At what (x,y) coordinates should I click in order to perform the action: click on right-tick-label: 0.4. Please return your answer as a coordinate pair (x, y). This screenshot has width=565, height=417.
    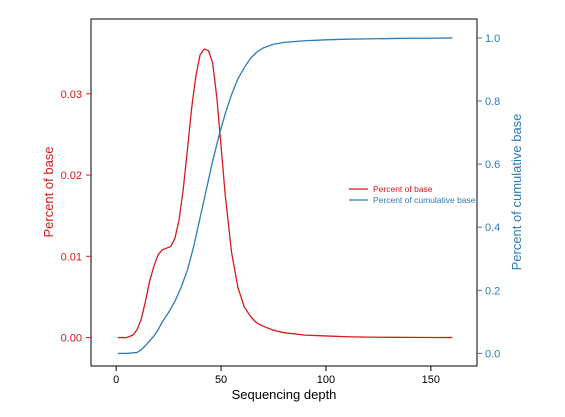
    Looking at the image, I should click on (492, 228).